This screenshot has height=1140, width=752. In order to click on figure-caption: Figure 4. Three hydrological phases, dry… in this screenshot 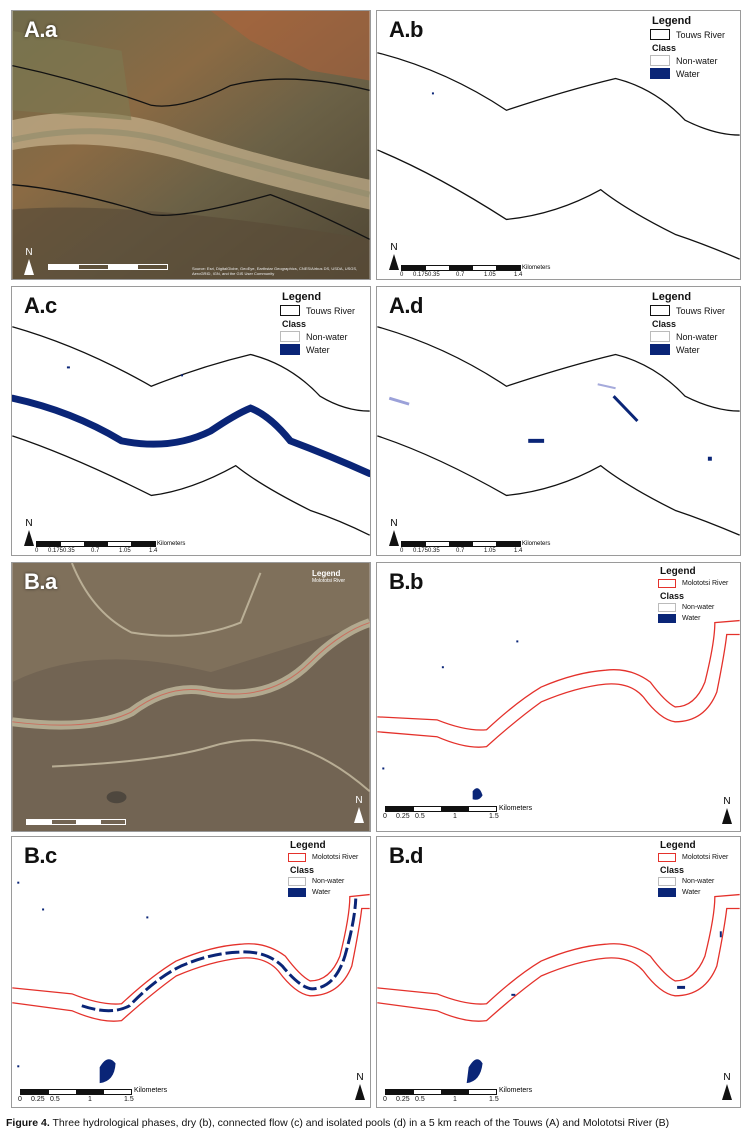, I will do `click(376, 1123)`.